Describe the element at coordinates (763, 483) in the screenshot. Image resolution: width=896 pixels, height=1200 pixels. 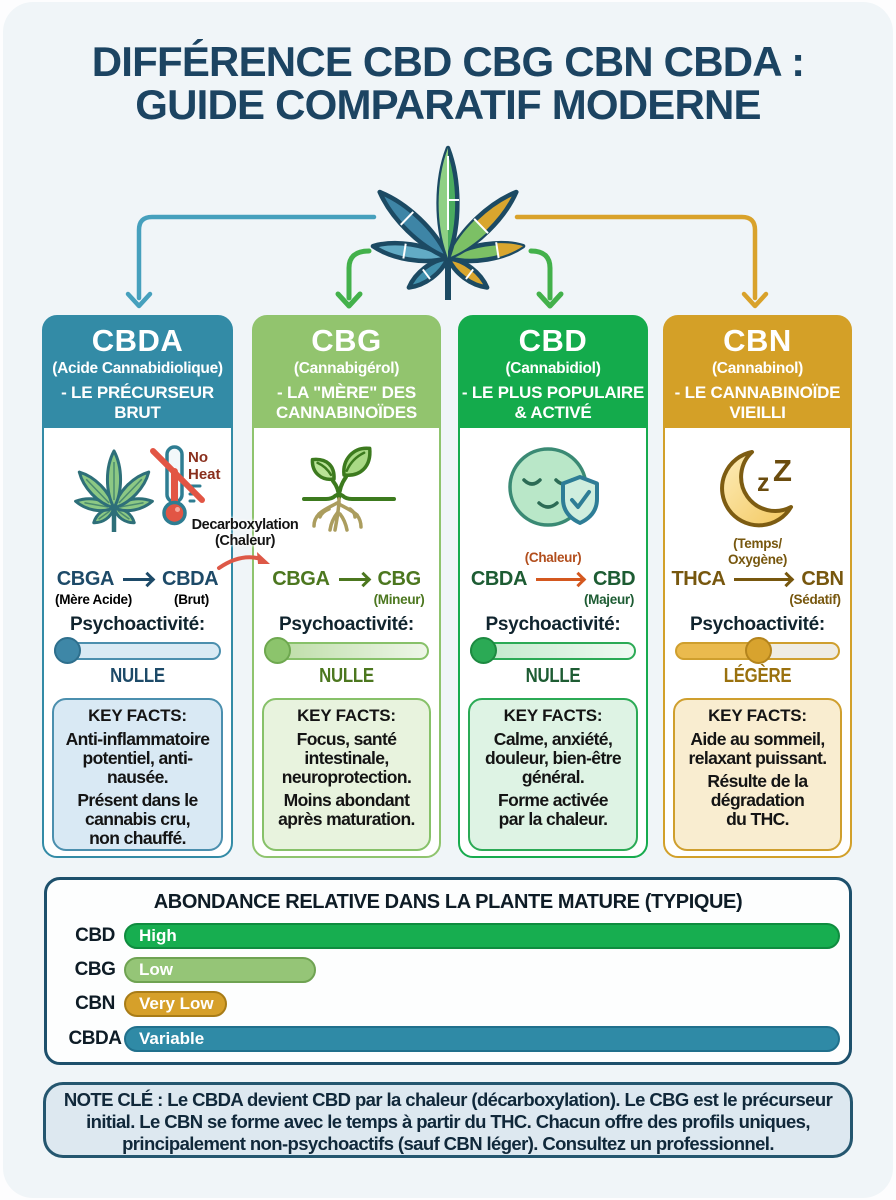
I see `svg-text: z` at that location.